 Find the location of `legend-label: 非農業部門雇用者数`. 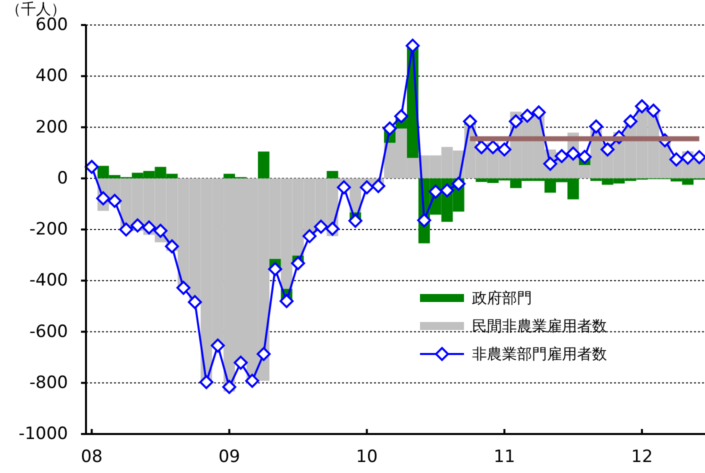

legend-label: 非農業部門雇用者数 is located at coordinates (539, 354).